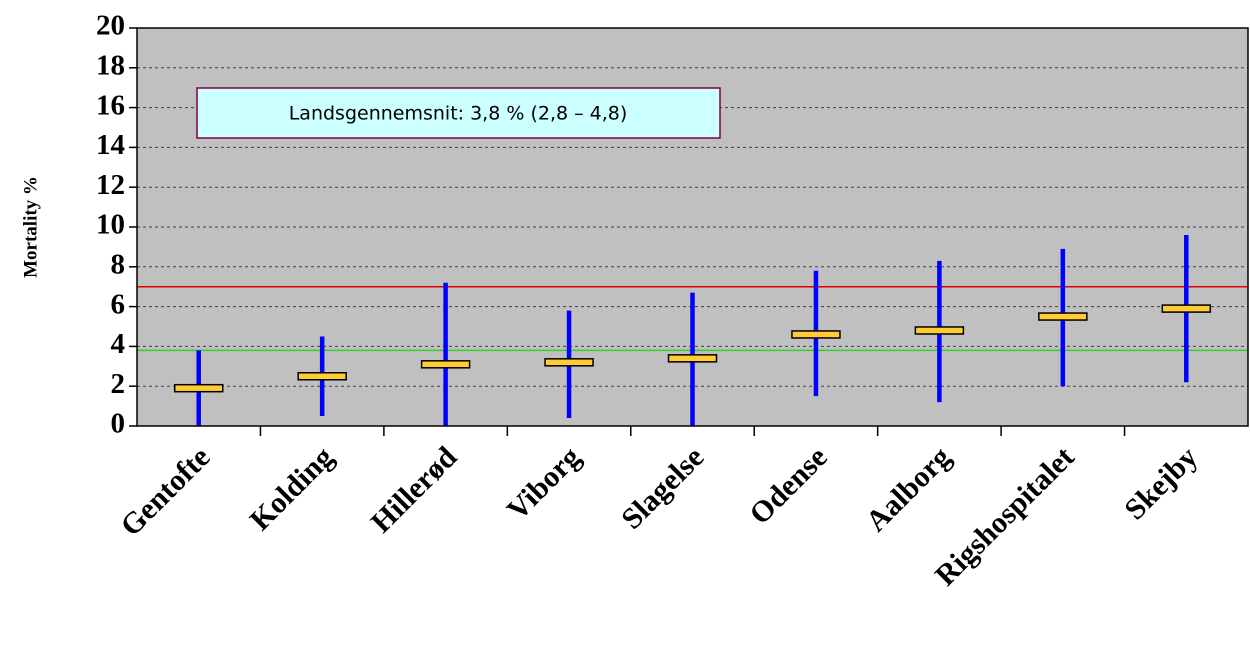 The image size is (1250, 657). What do you see at coordinates (118, 304) in the screenshot?
I see `y-tick-label: 6` at bounding box center [118, 304].